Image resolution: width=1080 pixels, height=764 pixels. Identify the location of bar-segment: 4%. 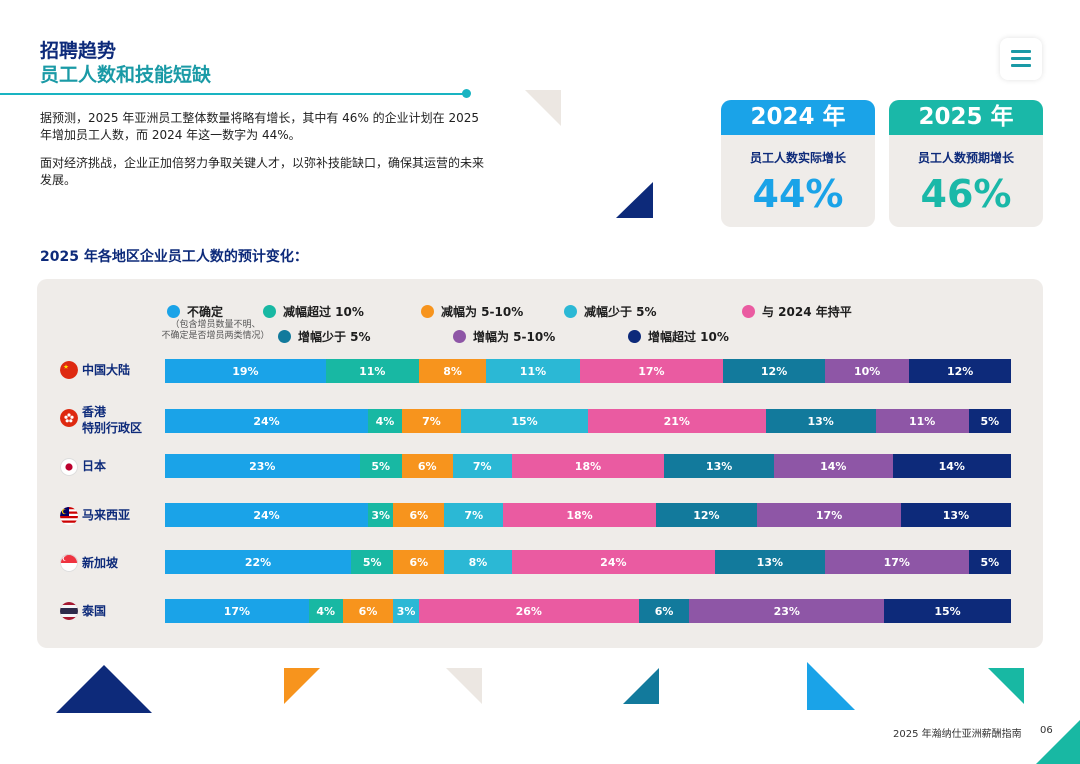
(385, 421).